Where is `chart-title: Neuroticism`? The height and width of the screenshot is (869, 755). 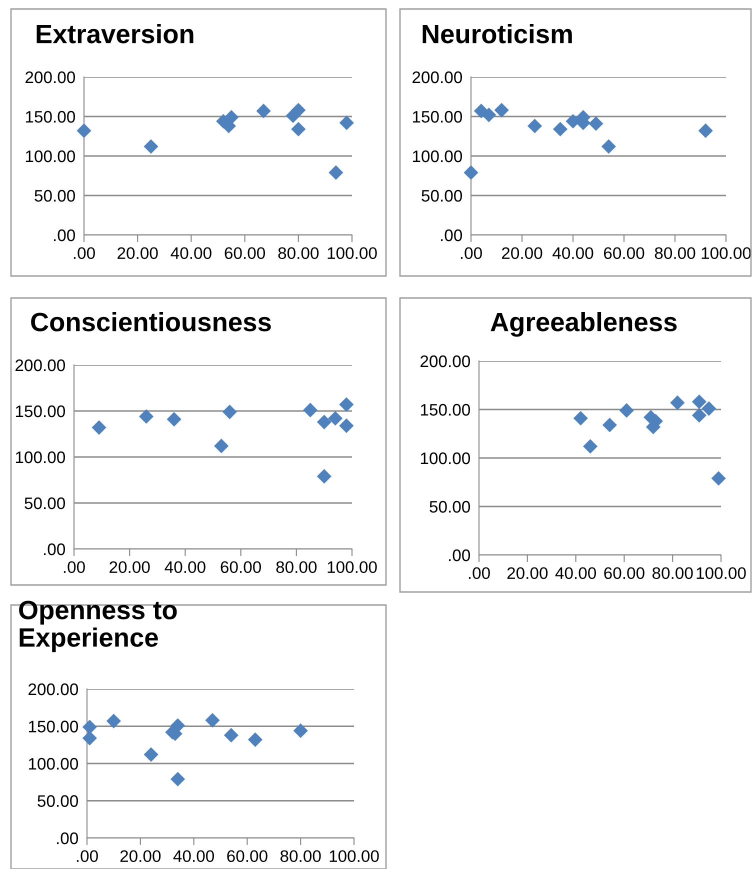 chart-title: Neuroticism is located at coordinates (497, 34).